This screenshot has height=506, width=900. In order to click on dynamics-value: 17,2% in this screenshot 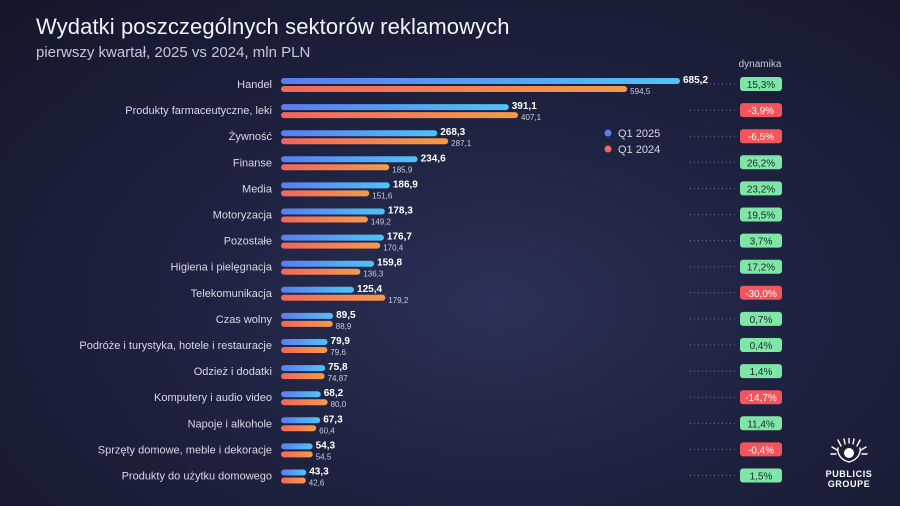, I will do `click(761, 268)`.